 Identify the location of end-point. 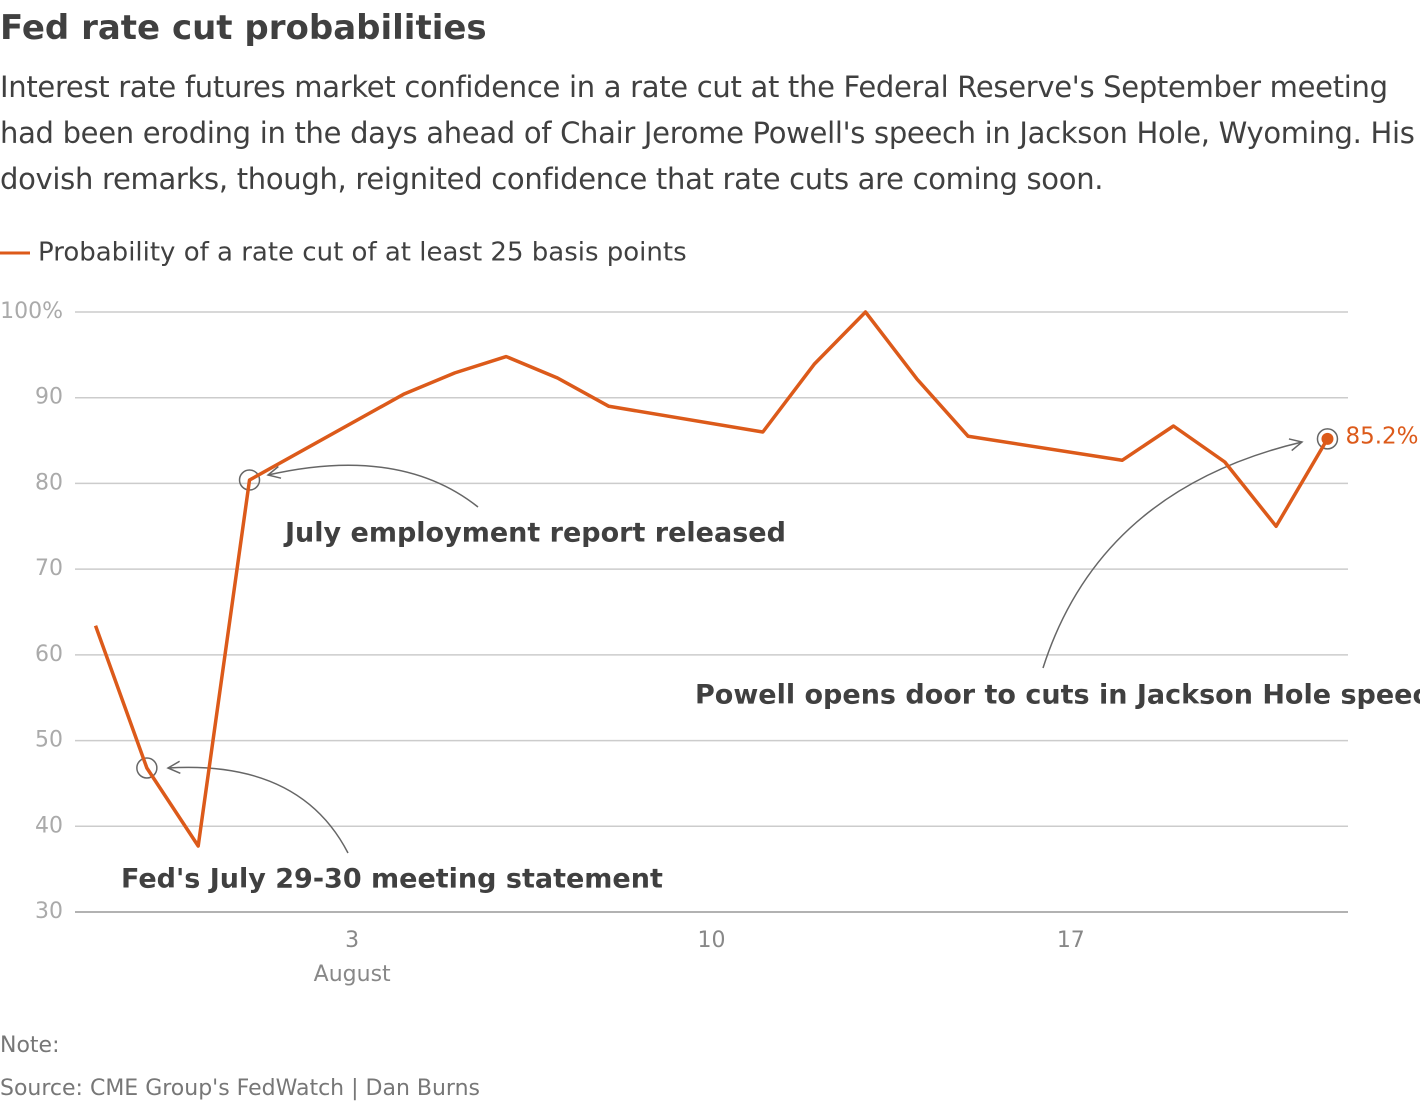
(1327, 438).